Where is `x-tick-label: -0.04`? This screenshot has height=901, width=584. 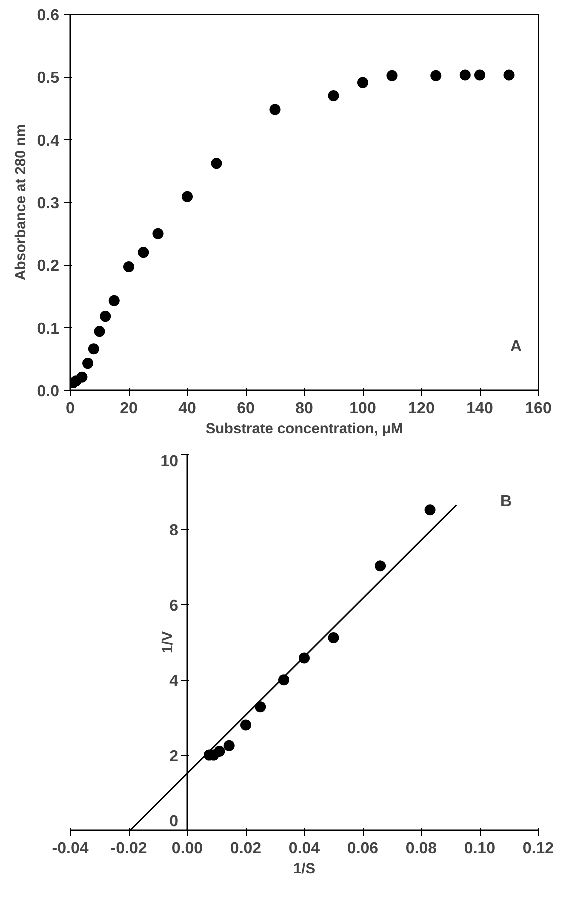 x-tick-label: -0.04 is located at coordinates (70, 849).